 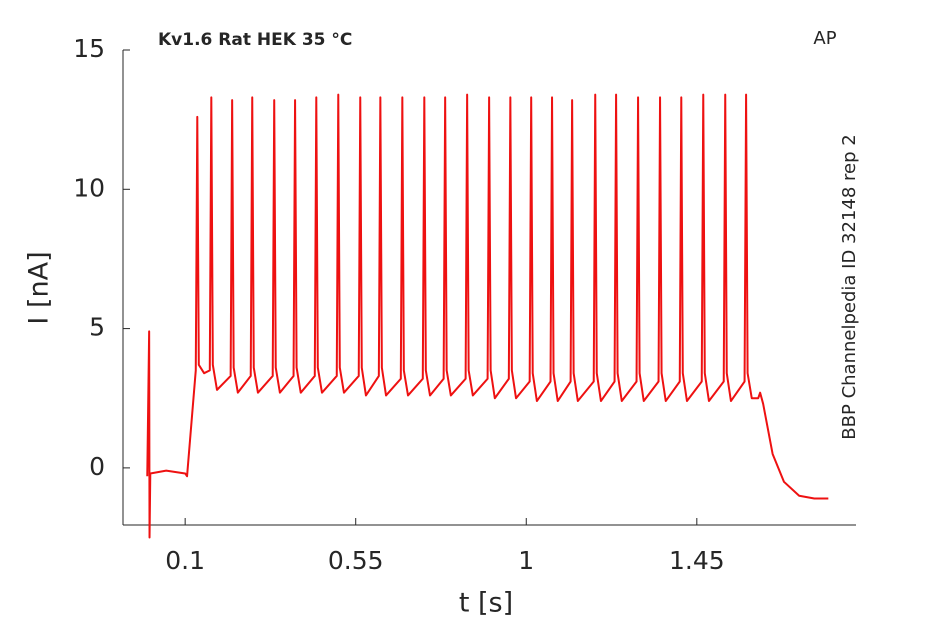 What do you see at coordinates (89, 48) in the screenshot?
I see `y-tick-label: 15` at bounding box center [89, 48].